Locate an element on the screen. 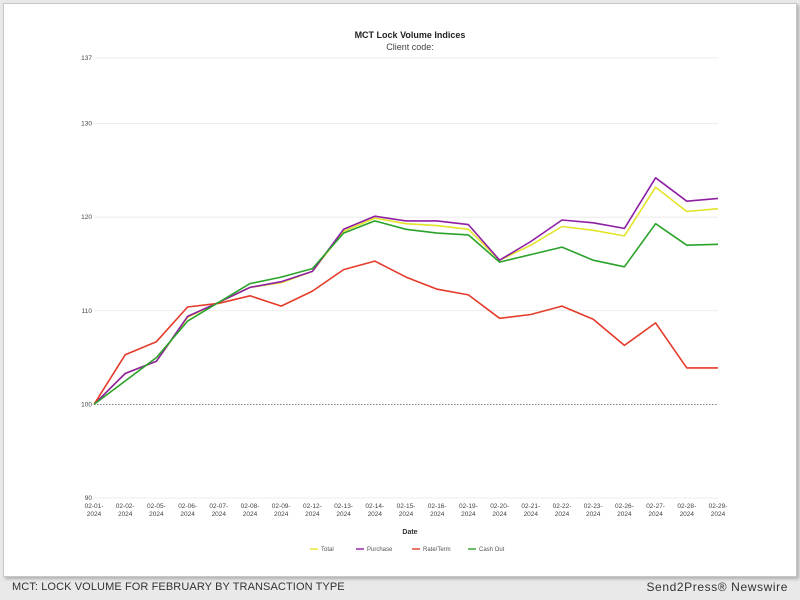  x-tick-label: 02-16-2024 is located at coordinates (437, 510).